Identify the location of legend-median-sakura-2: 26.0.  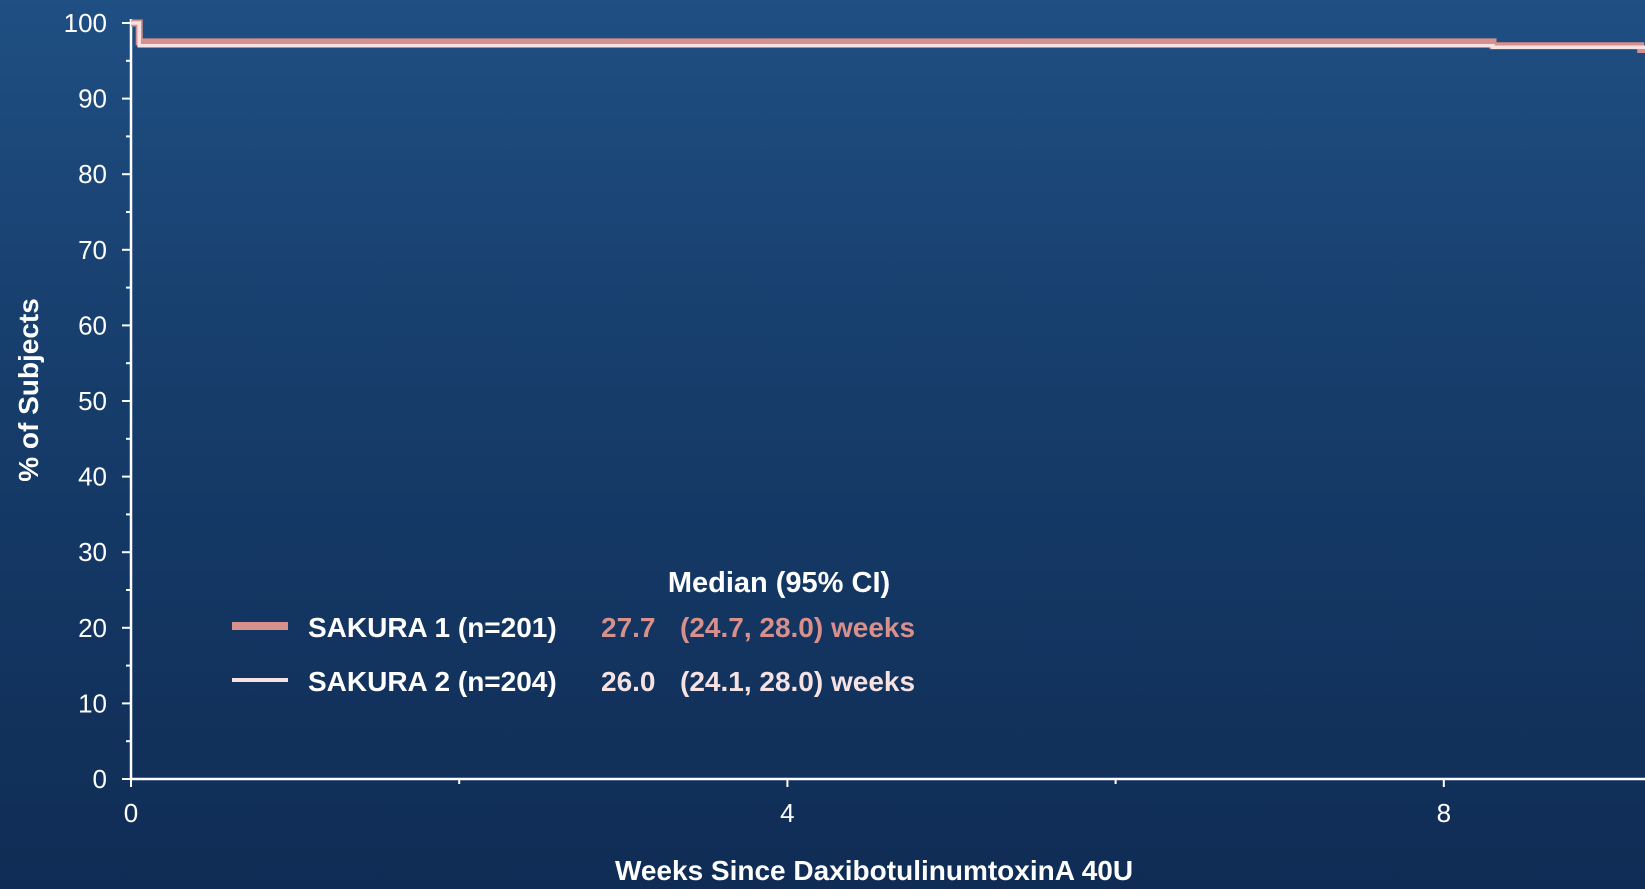
(628, 681).